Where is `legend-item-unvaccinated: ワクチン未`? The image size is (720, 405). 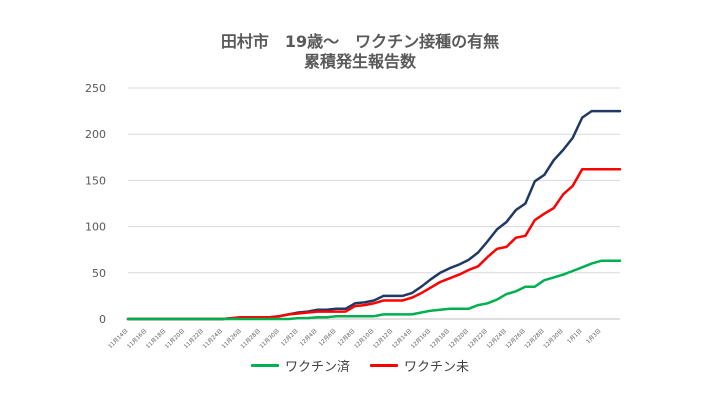 legend-item-unvaccinated: ワクチン未 is located at coordinates (419, 365).